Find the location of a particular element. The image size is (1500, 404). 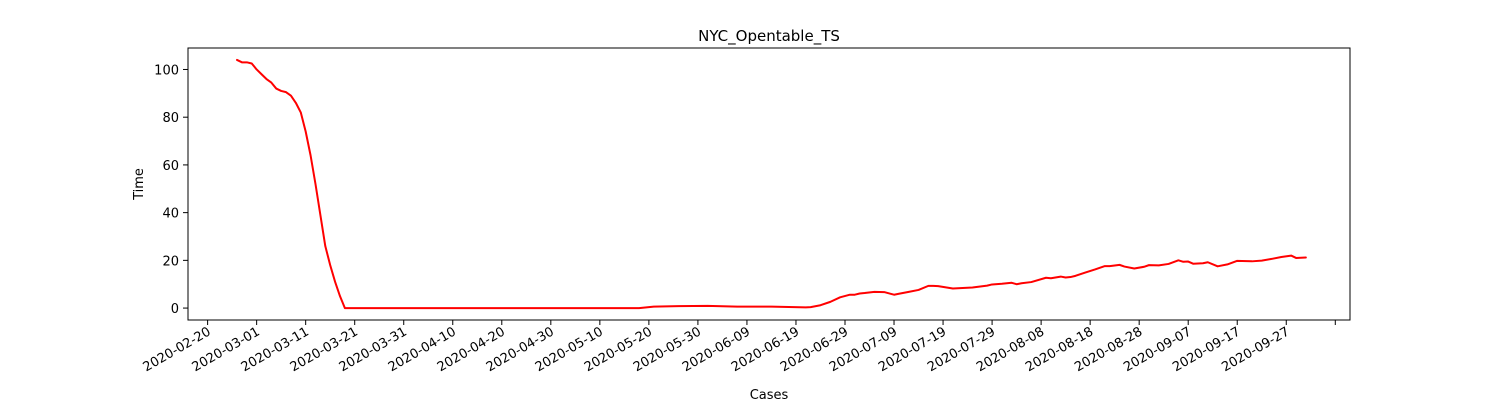

y-tick-label: 20 is located at coordinates (170, 261).